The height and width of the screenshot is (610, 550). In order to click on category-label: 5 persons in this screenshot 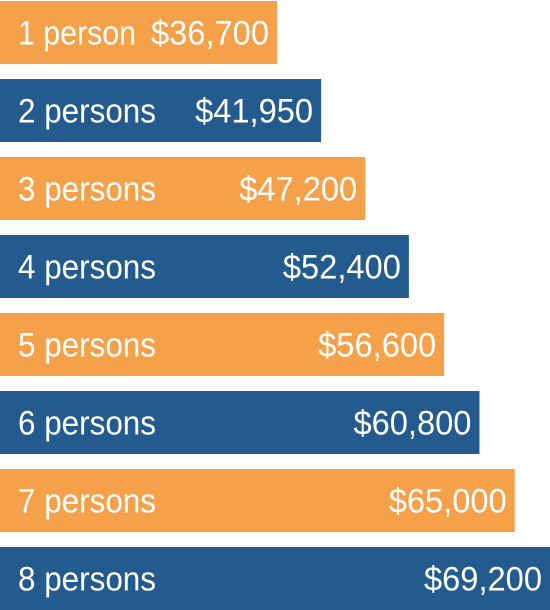, I will do `click(87, 346)`.